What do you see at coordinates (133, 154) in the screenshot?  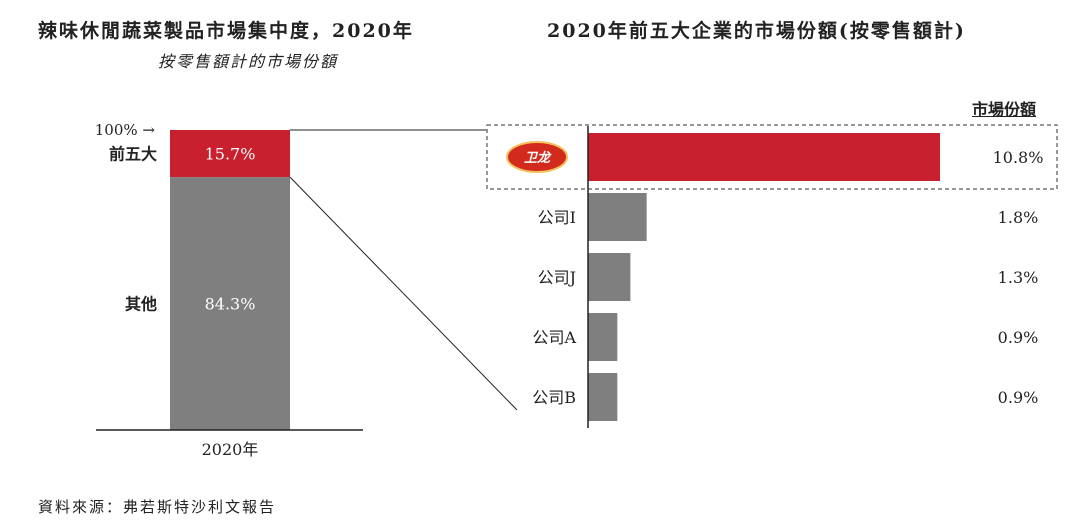 I see `segment-name-label: 前五大` at bounding box center [133, 154].